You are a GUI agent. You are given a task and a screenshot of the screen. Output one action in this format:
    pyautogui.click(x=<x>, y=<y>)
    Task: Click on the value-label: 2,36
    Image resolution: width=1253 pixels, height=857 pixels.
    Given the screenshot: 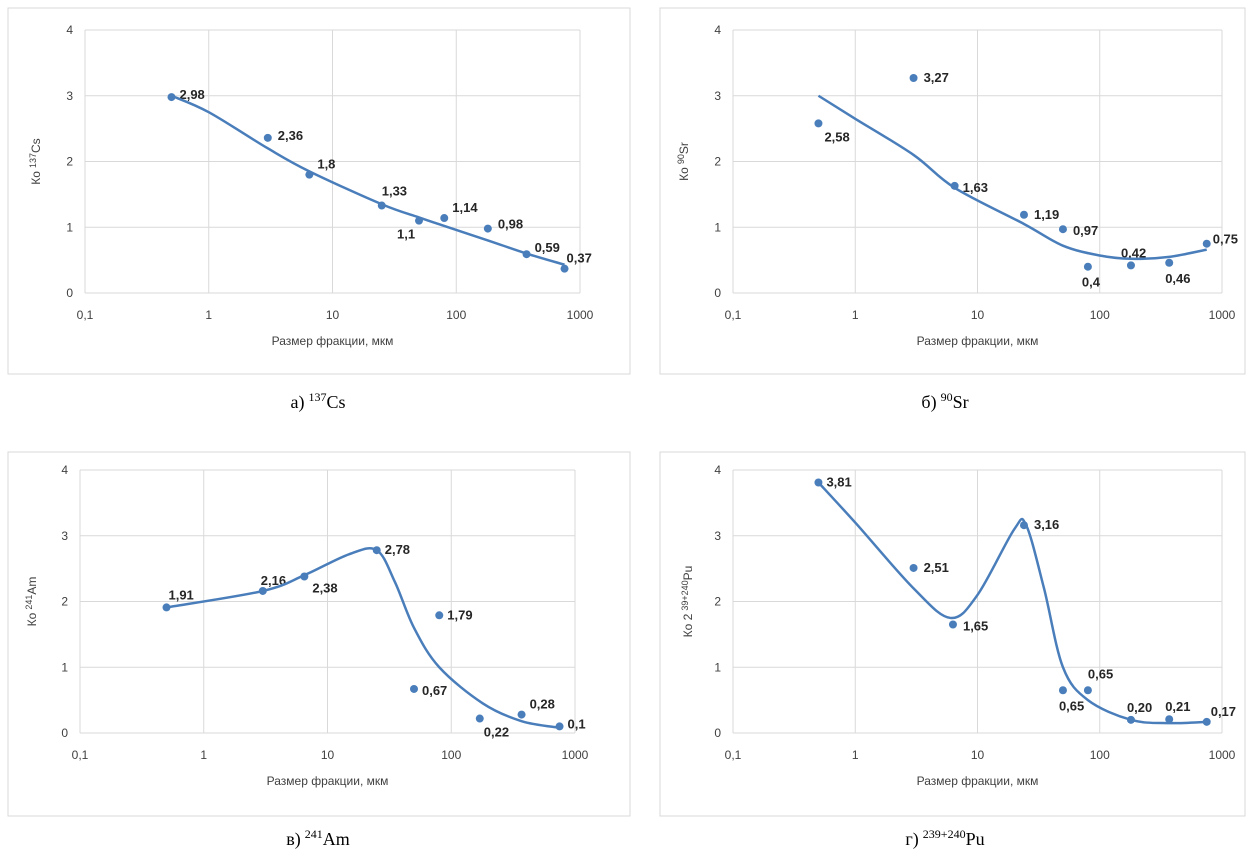 What is the action you would take?
    pyautogui.click(x=290, y=135)
    